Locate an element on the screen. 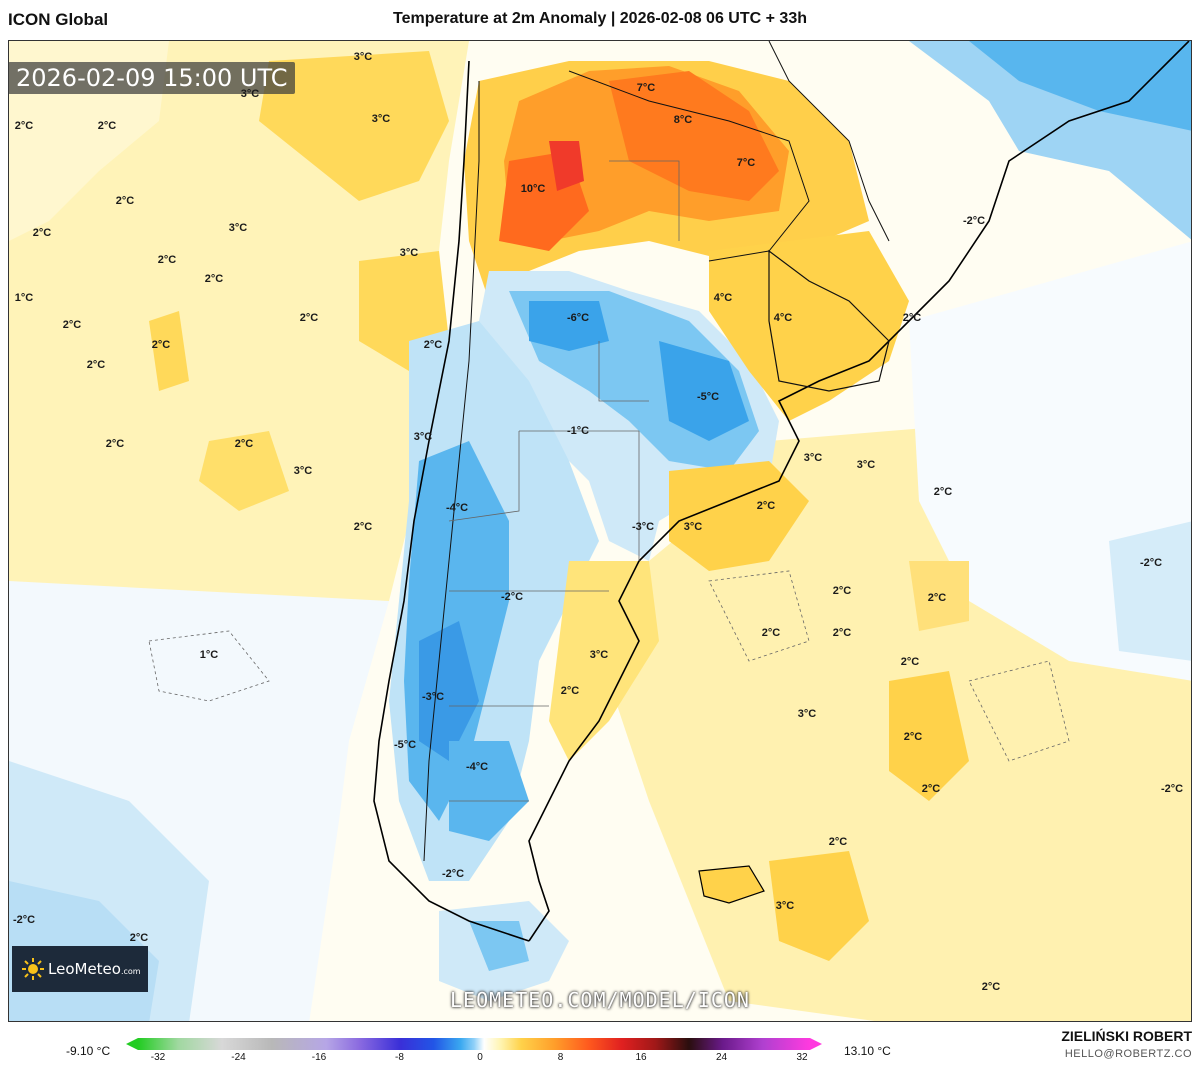  colorbar-tick-label: -8 is located at coordinates (399, 1057).